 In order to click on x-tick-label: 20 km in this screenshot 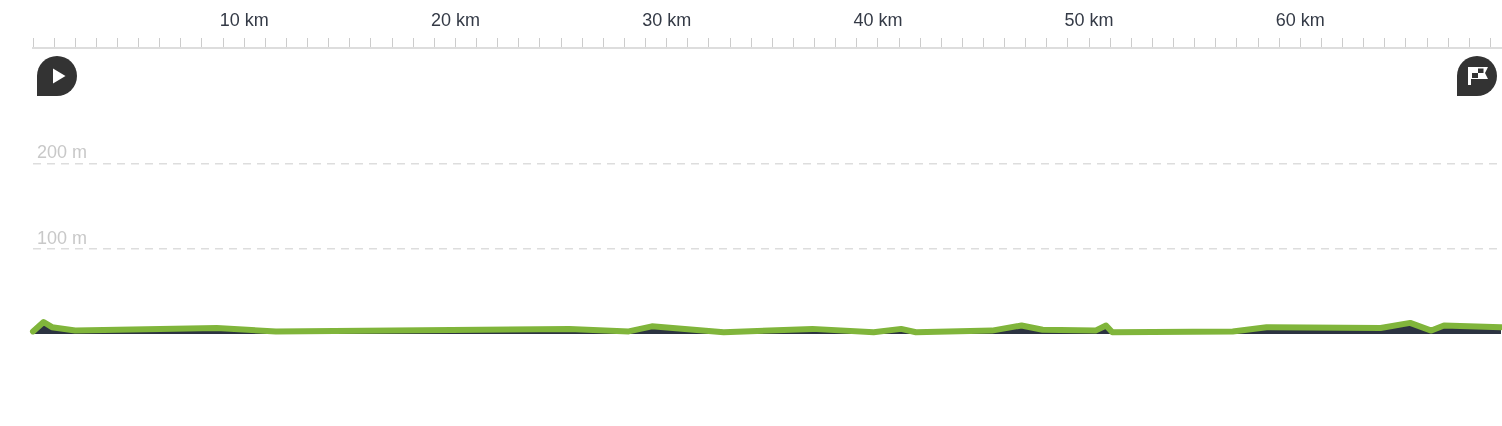, I will do `click(455, 20)`.